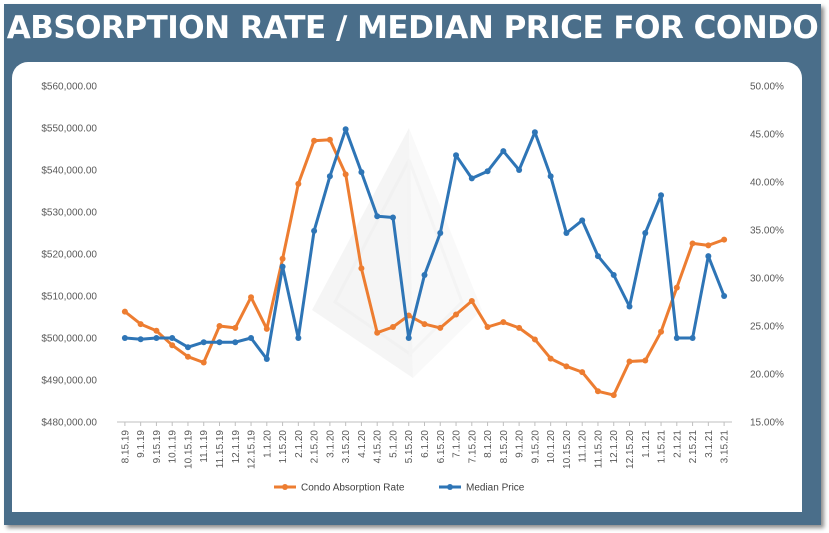 Image resolution: width=829 pixels, height=533 pixels. I want to click on right-axis-tick-label: 25.00%, so click(767, 327).